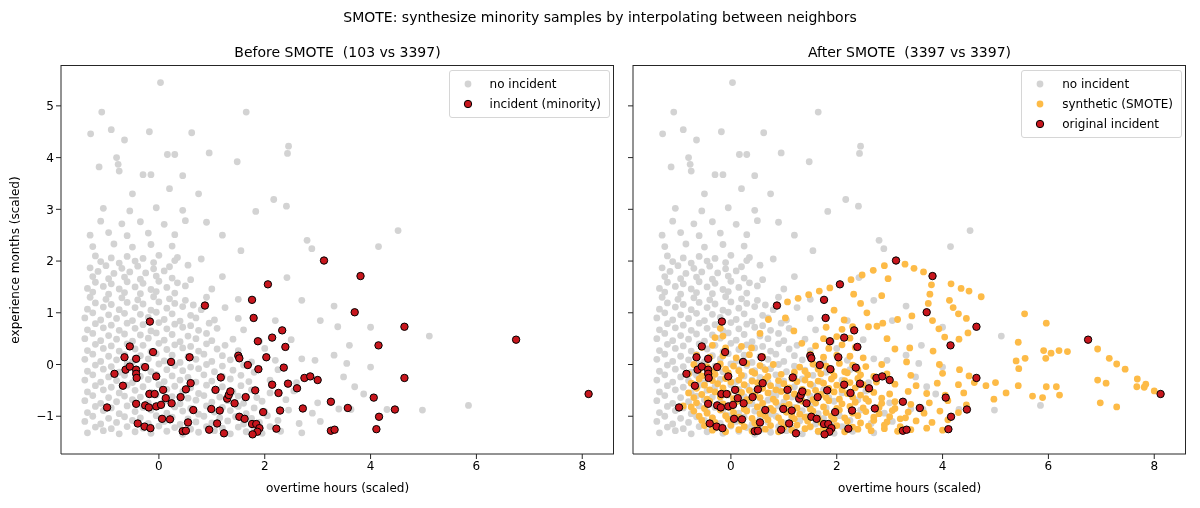 Image resolution: width=1200 pixels, height=508 pixels. Describe the element at coordinates (50, 209) in the screenshot. I see `y-tick-label: 3` at that location.